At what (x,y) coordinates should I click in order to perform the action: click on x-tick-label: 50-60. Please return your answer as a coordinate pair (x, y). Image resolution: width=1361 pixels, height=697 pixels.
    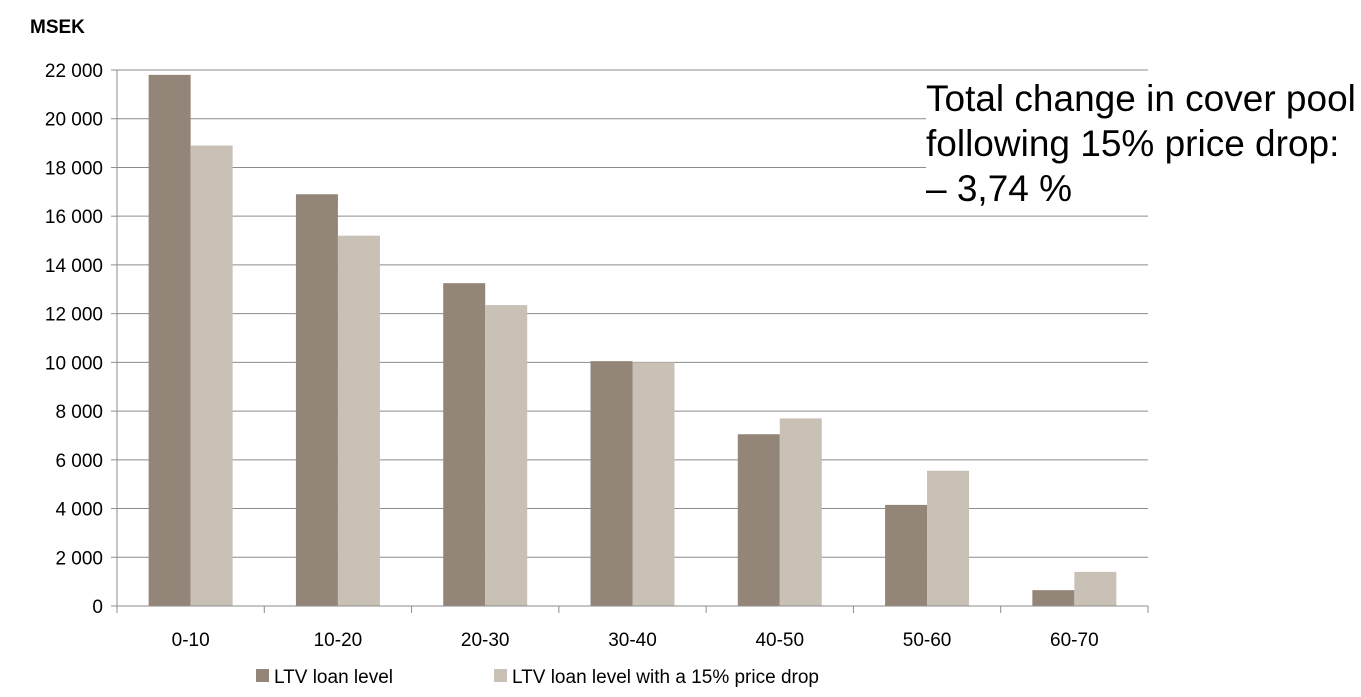
    Looking at the image, I should click on (927, 640).